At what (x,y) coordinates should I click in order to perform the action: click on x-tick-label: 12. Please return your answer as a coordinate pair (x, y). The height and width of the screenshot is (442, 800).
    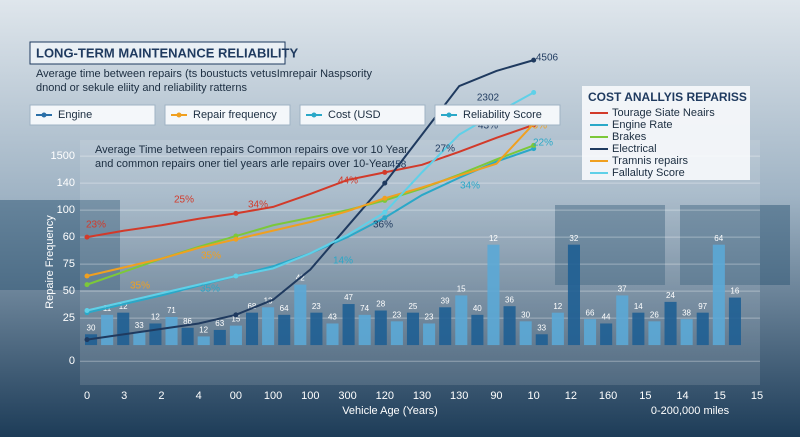
    Looking at the image, I should click on (571, 396).